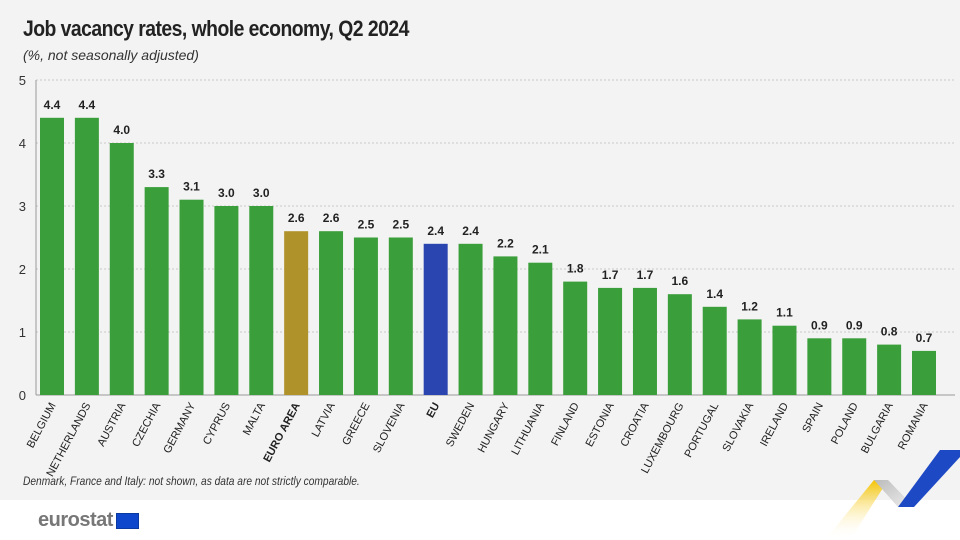 This screenshot has width=960, height=540. Describe the element at coordinates (714, 294) in the screenshot. I see `data-label: 1.4` at that location.